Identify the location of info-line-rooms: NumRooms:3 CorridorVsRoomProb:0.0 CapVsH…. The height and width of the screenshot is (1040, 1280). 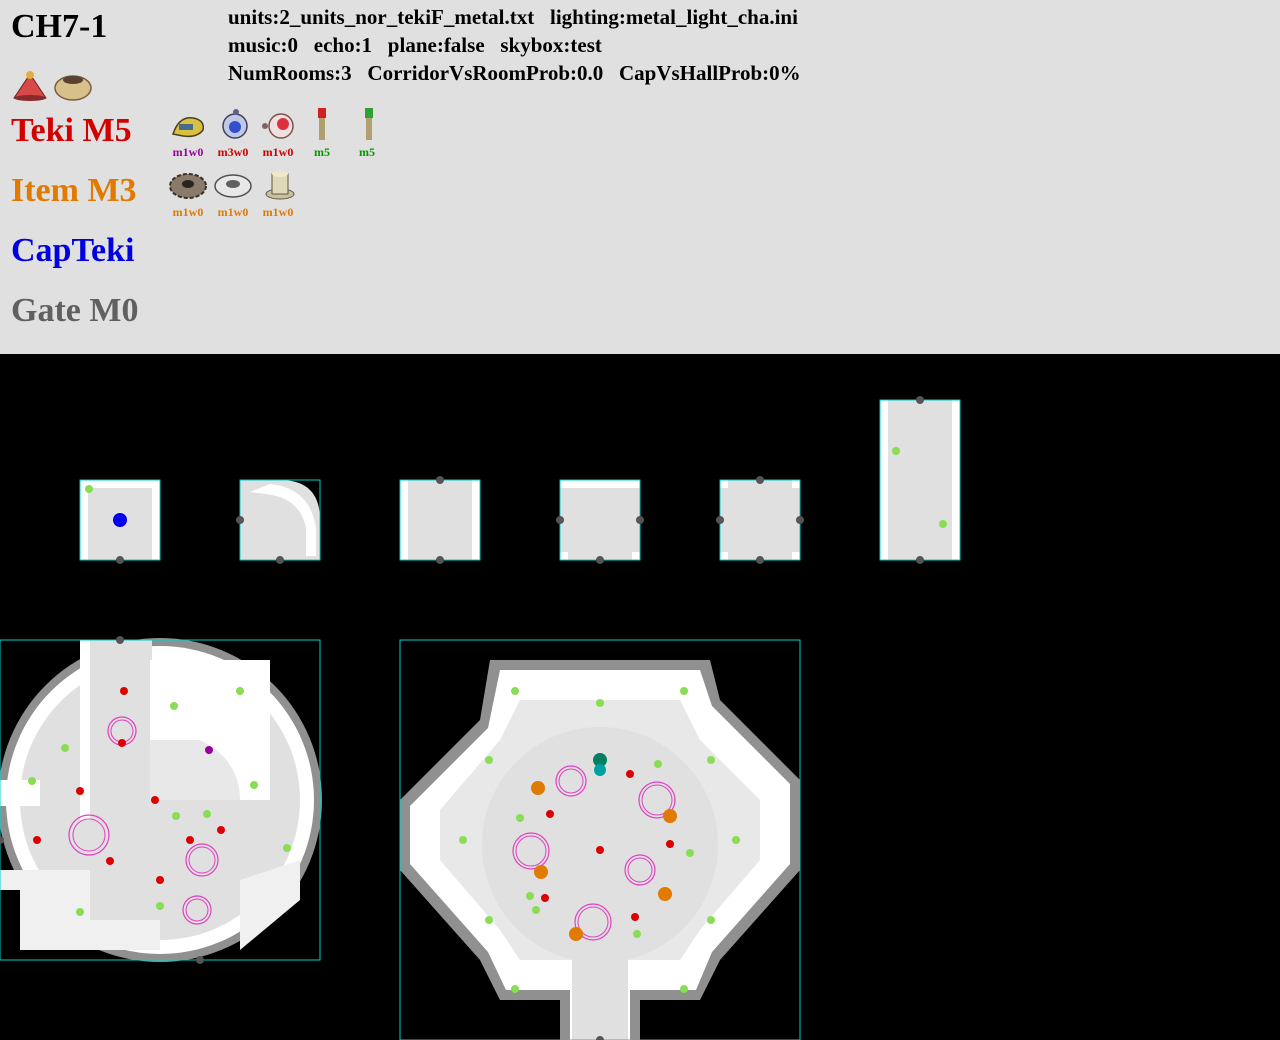
(514, 73).